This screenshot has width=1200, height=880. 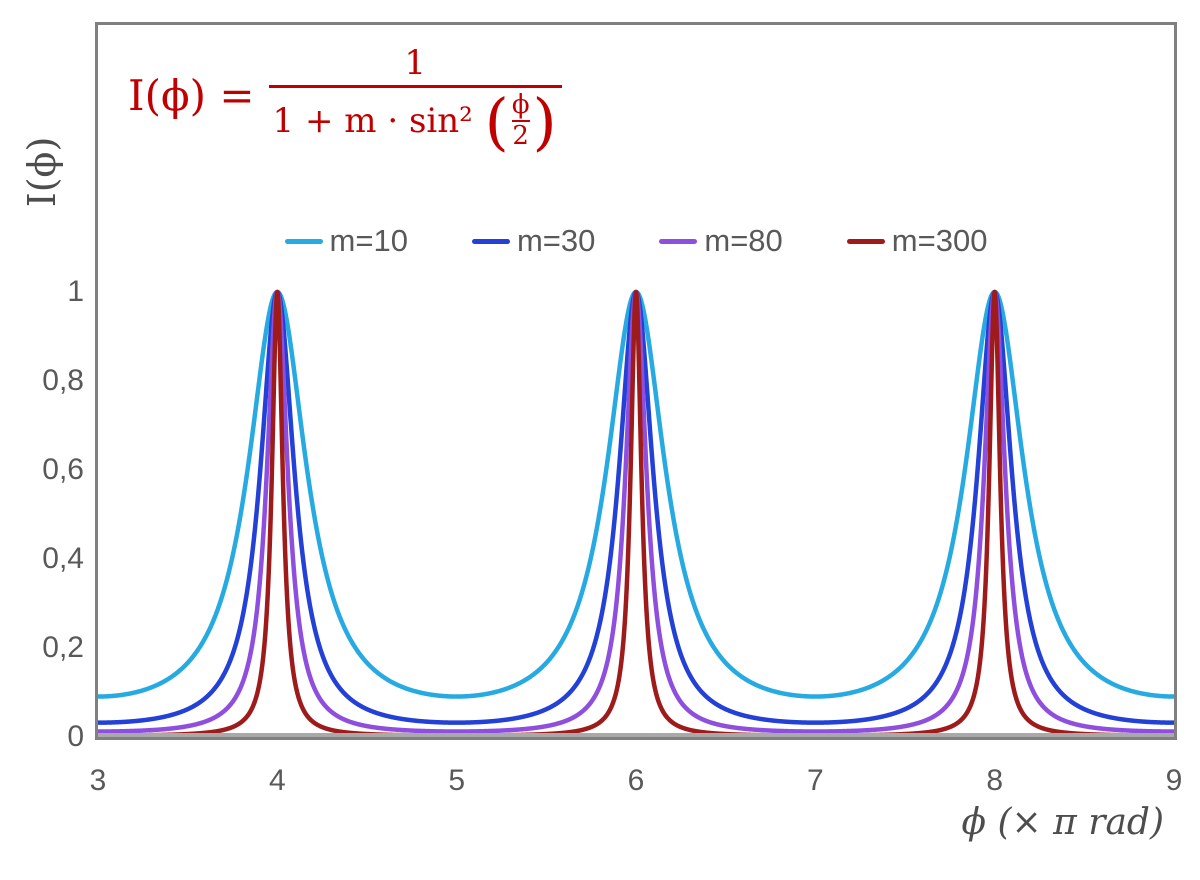 What do you see at coordinates (520, 136) in the screenshot?
I see `inner-denominator: 2` at bounding box center [520, 136].